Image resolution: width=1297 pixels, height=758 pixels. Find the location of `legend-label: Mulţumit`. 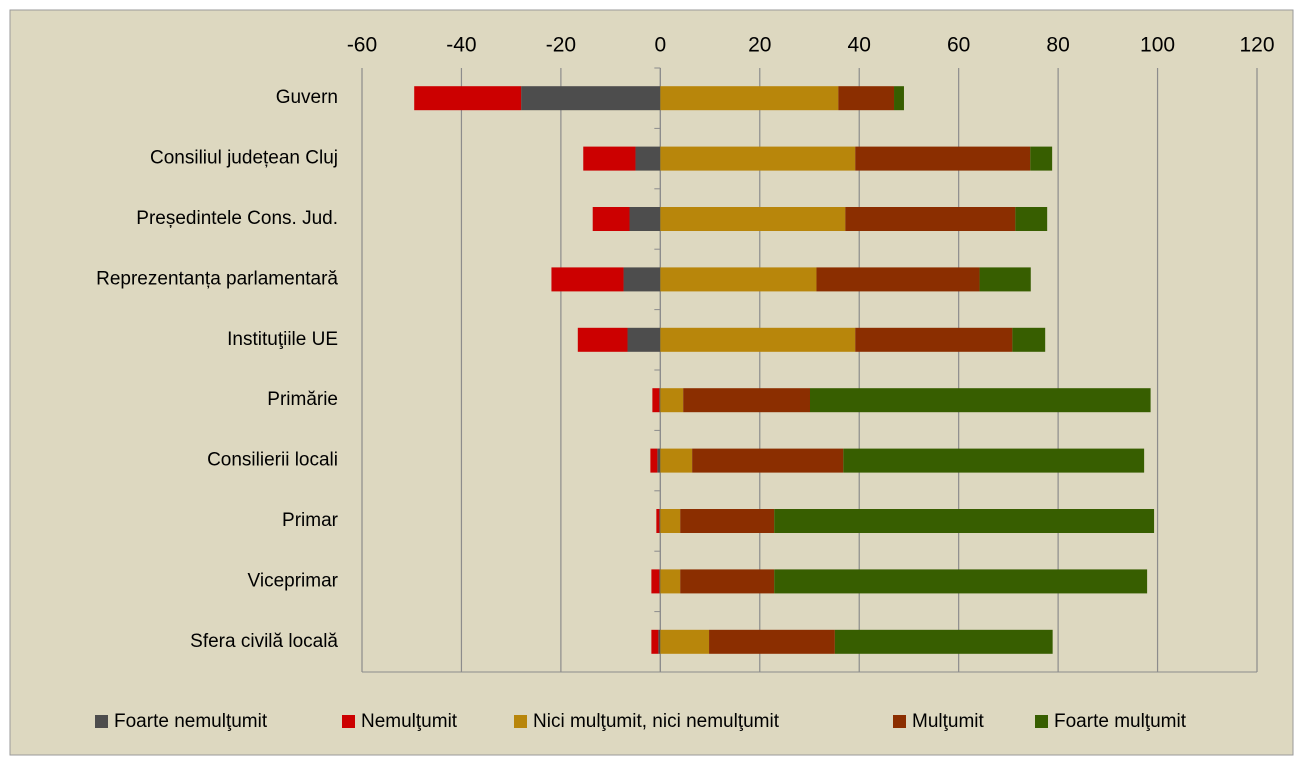

legend-label: Mulţumit is located at coordinates (948, 721).